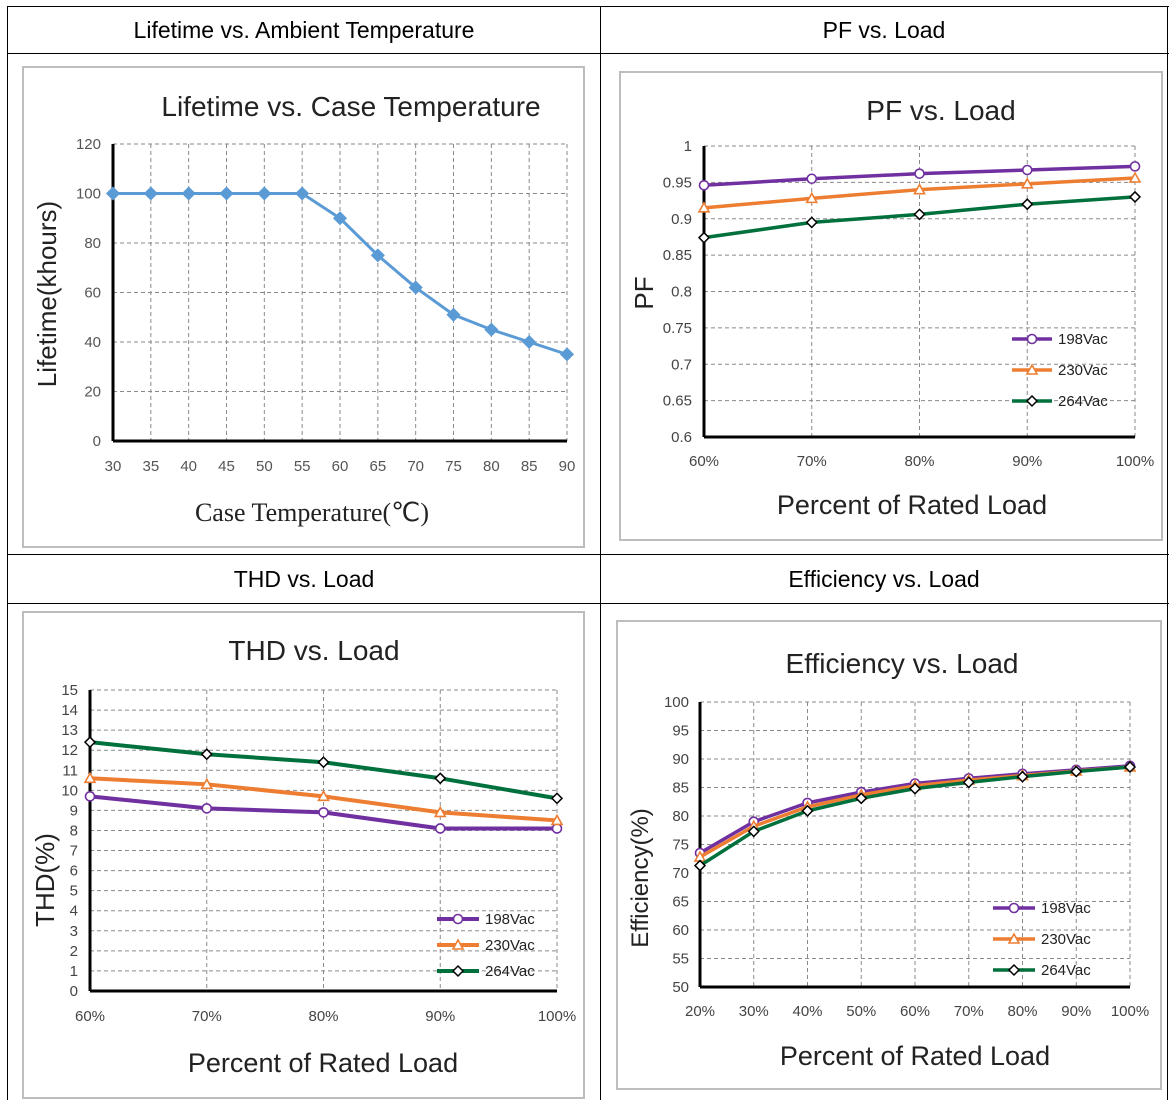 The width and height of the screenshot is (1169, 1100). I want to click on x-tick-label: 90, so click(567, 466).